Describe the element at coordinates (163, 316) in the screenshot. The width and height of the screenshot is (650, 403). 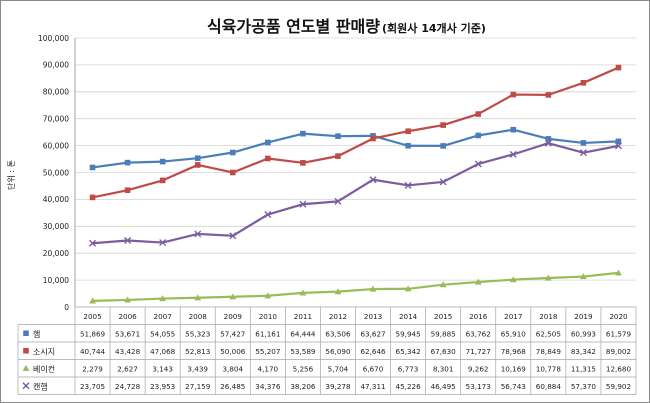
I see `x-tick-label: 2007` at that location.